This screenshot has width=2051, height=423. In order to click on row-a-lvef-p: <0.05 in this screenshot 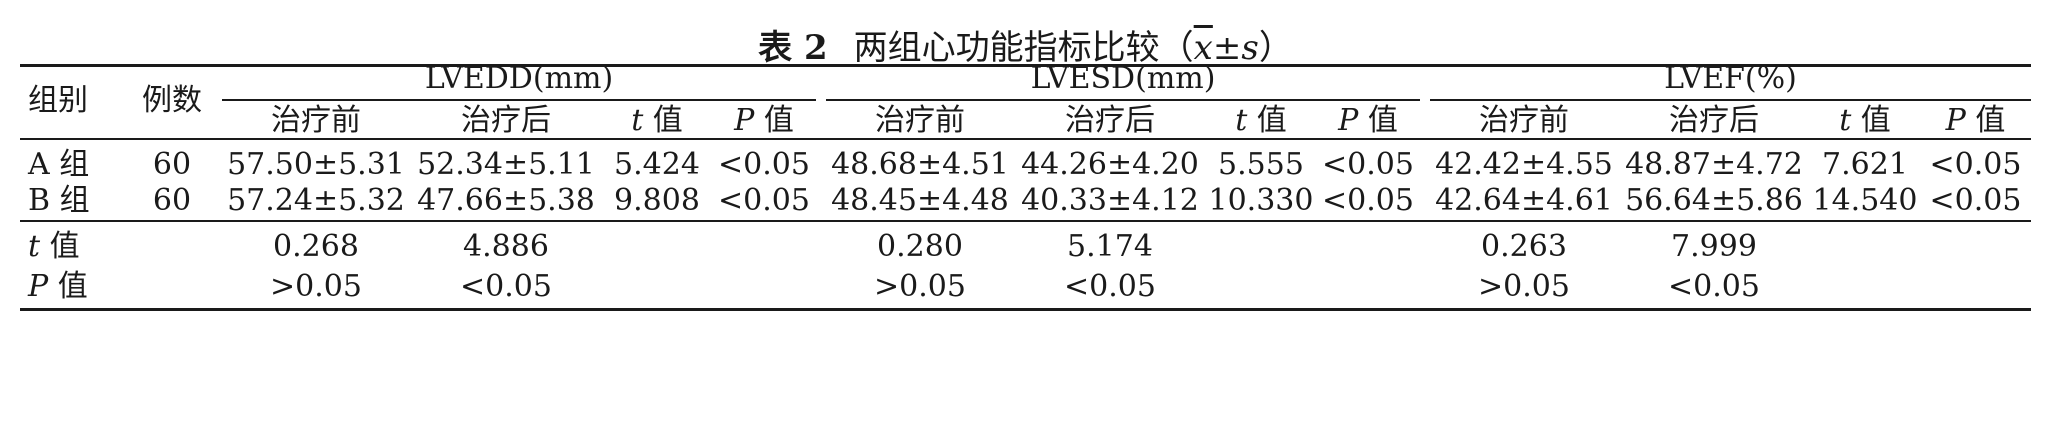, I will do `click(1975, 164)`.